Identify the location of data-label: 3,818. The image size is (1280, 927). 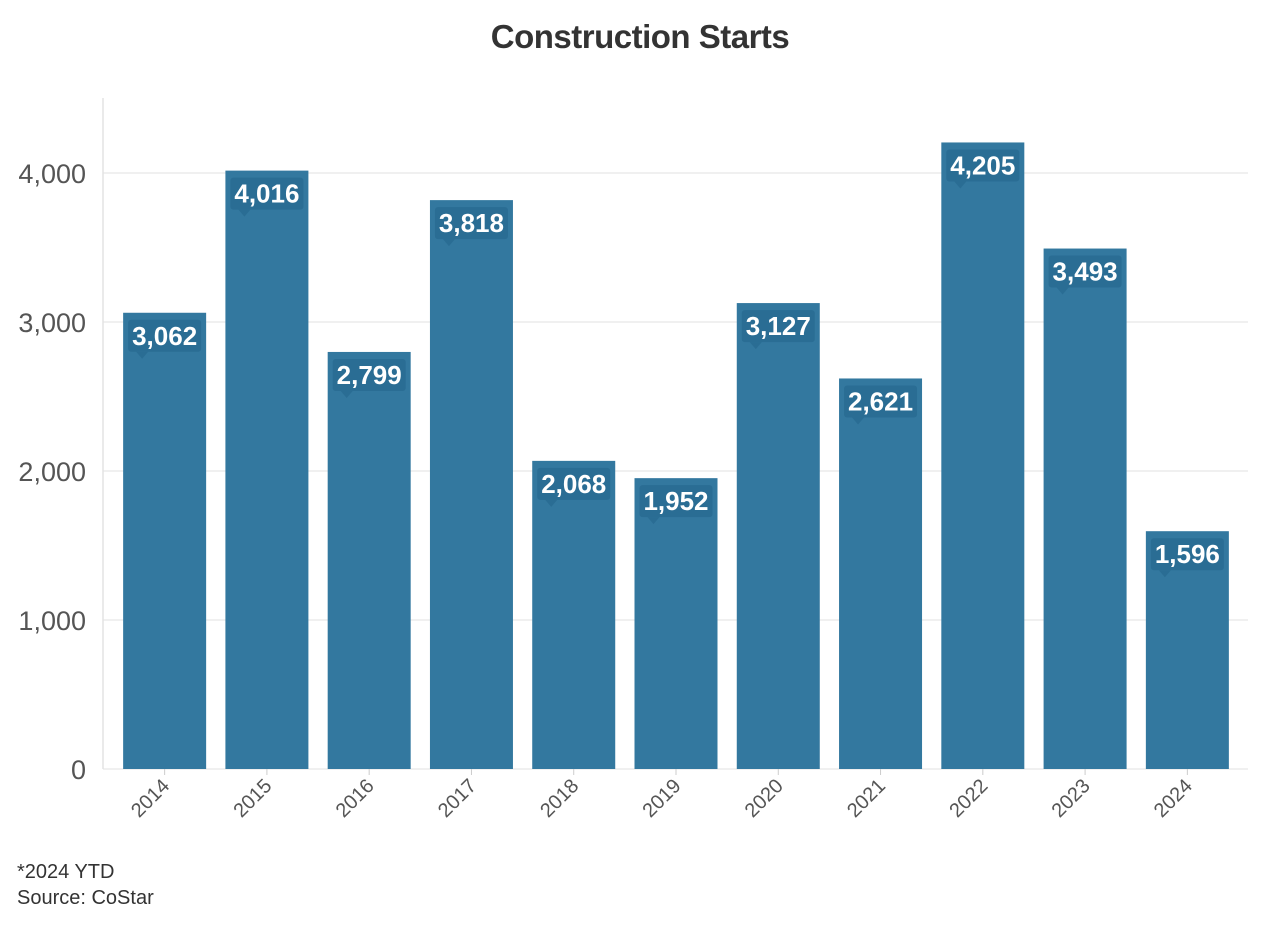
(471, 223).